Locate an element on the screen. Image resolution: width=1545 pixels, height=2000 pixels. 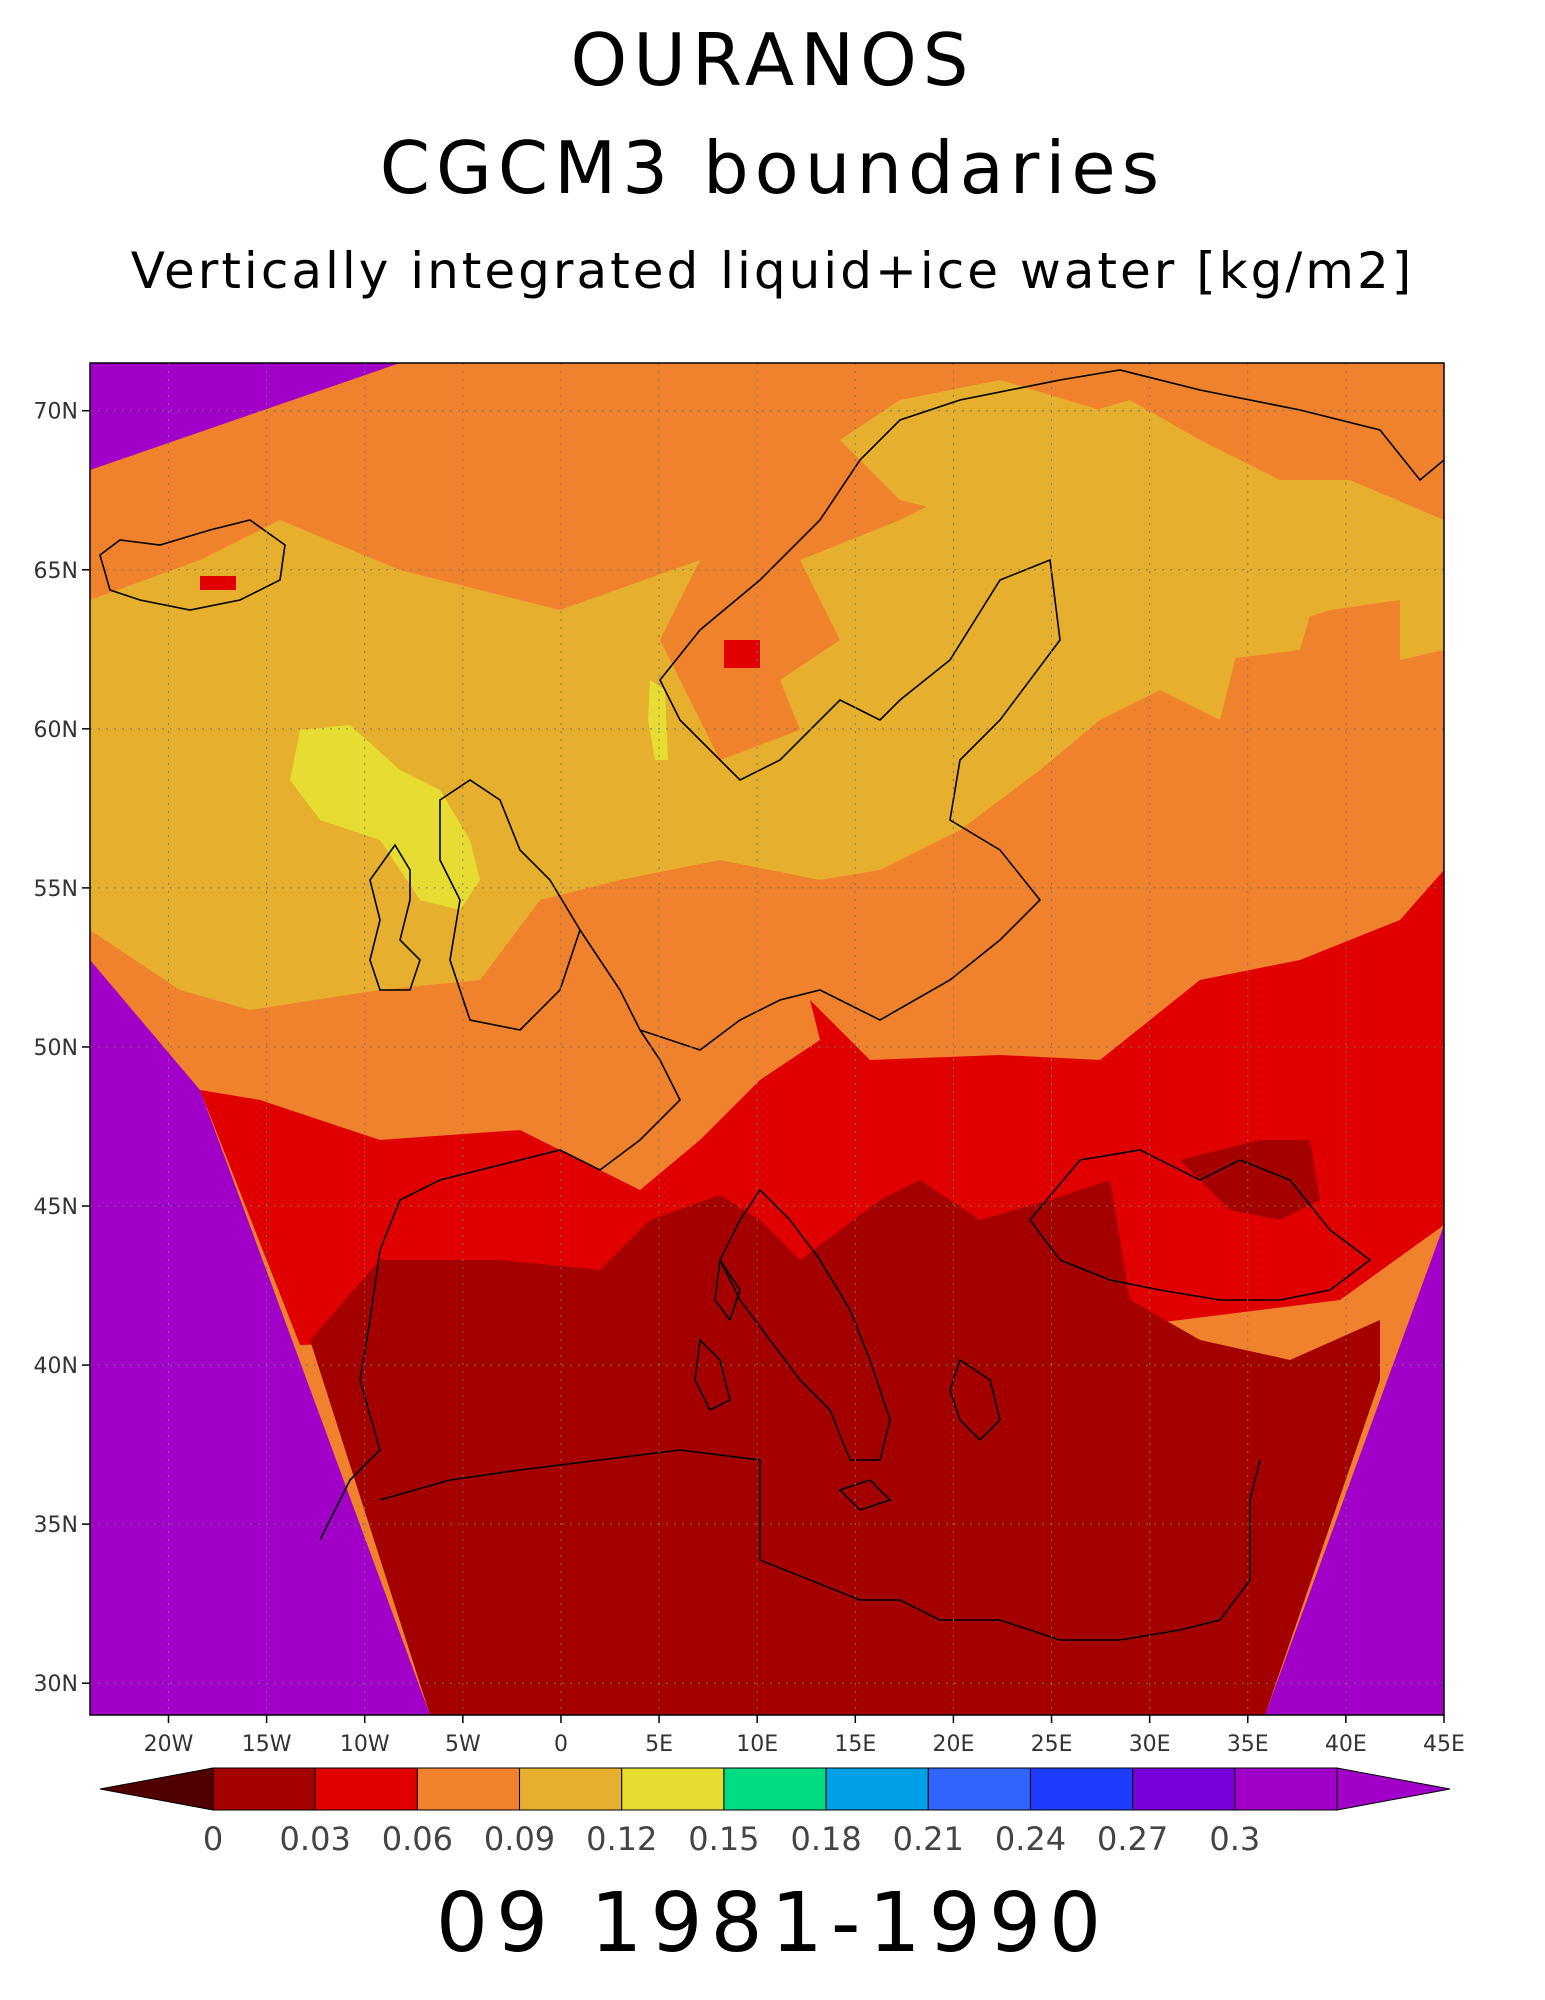
lon-tick-label: 10E is located at coordinates (757, 1744).